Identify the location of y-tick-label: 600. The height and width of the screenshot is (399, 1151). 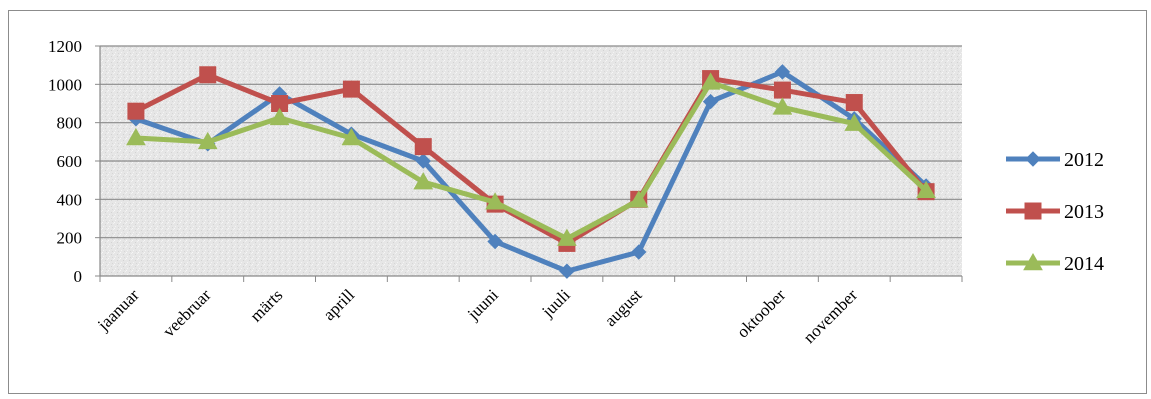
(70, 161).